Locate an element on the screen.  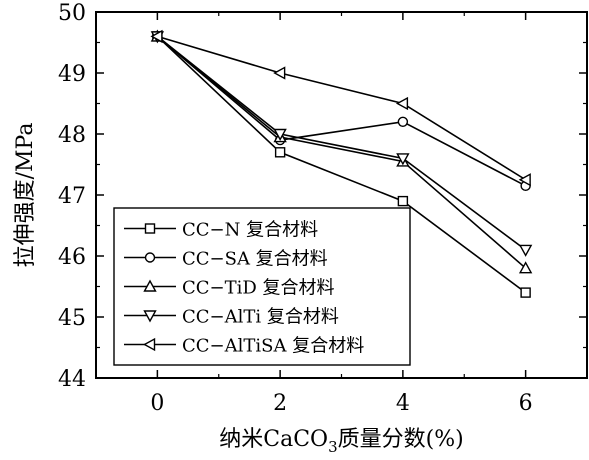
y-axis-title: 拉伸强度/MPa is located at coordinates (25, 195).